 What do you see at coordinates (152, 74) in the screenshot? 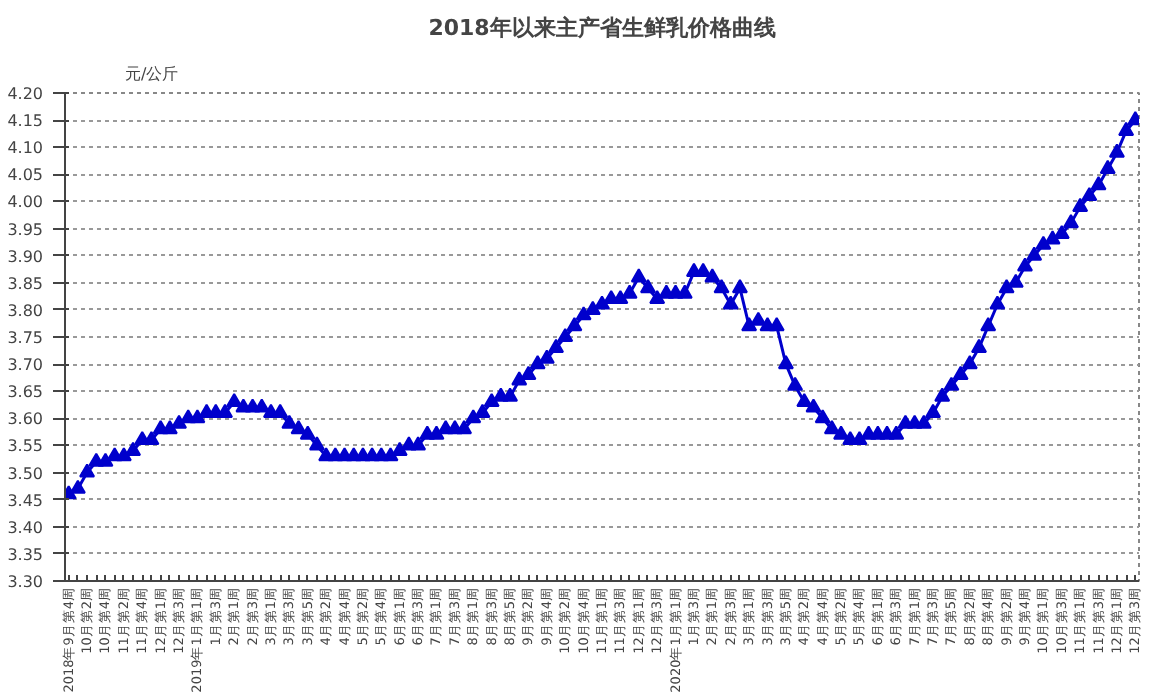
I see `y-axis-title: 元/公斤` at bounding box center [152, 74].